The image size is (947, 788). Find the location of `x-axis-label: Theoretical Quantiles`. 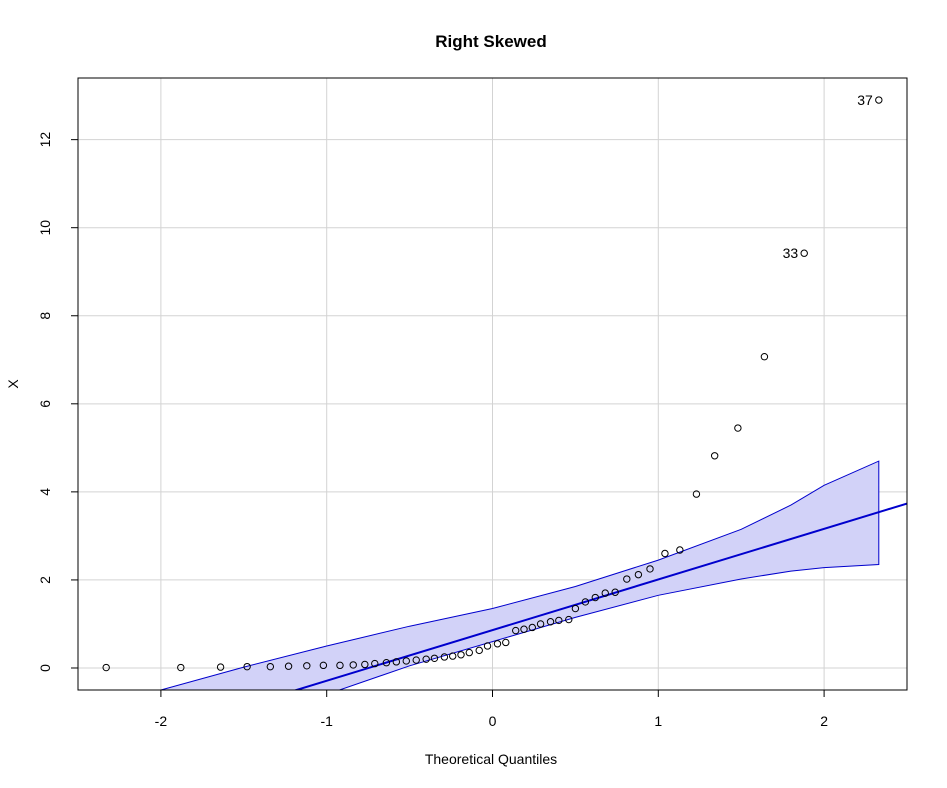

x-axis-label: Theoretical Quantiles is located at coordinates (491, 759).